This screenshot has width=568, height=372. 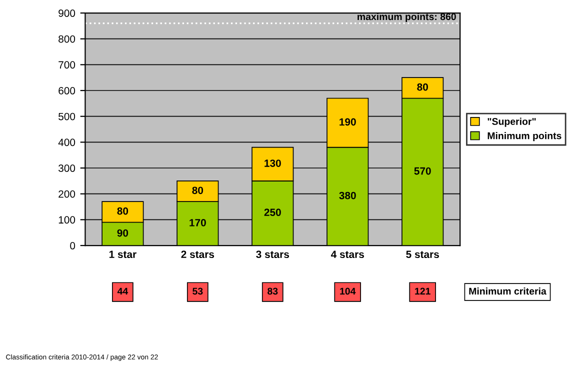 What do you see at coordinates (348, 122) in the screenshot?
I see `data-label: 190` at bounding box center [348, 122].